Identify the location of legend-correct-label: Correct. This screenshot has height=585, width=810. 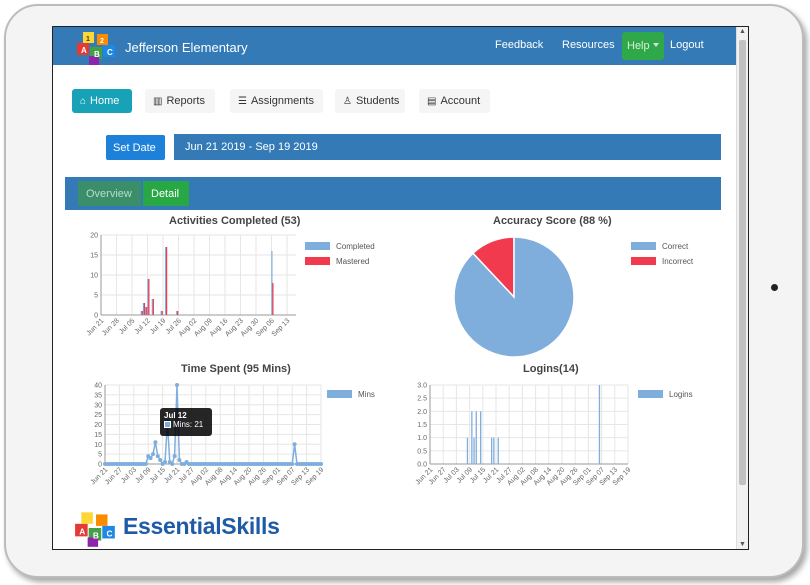
(675, 246).